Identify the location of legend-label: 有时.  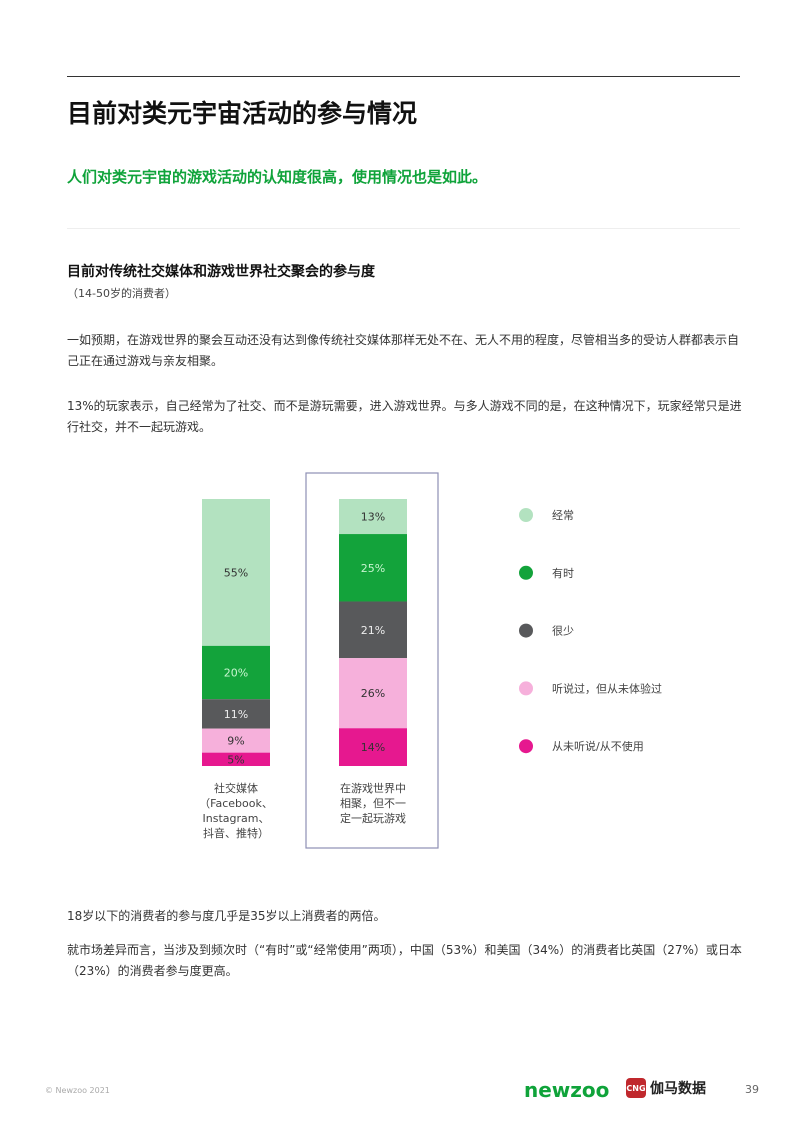
(563, 573).